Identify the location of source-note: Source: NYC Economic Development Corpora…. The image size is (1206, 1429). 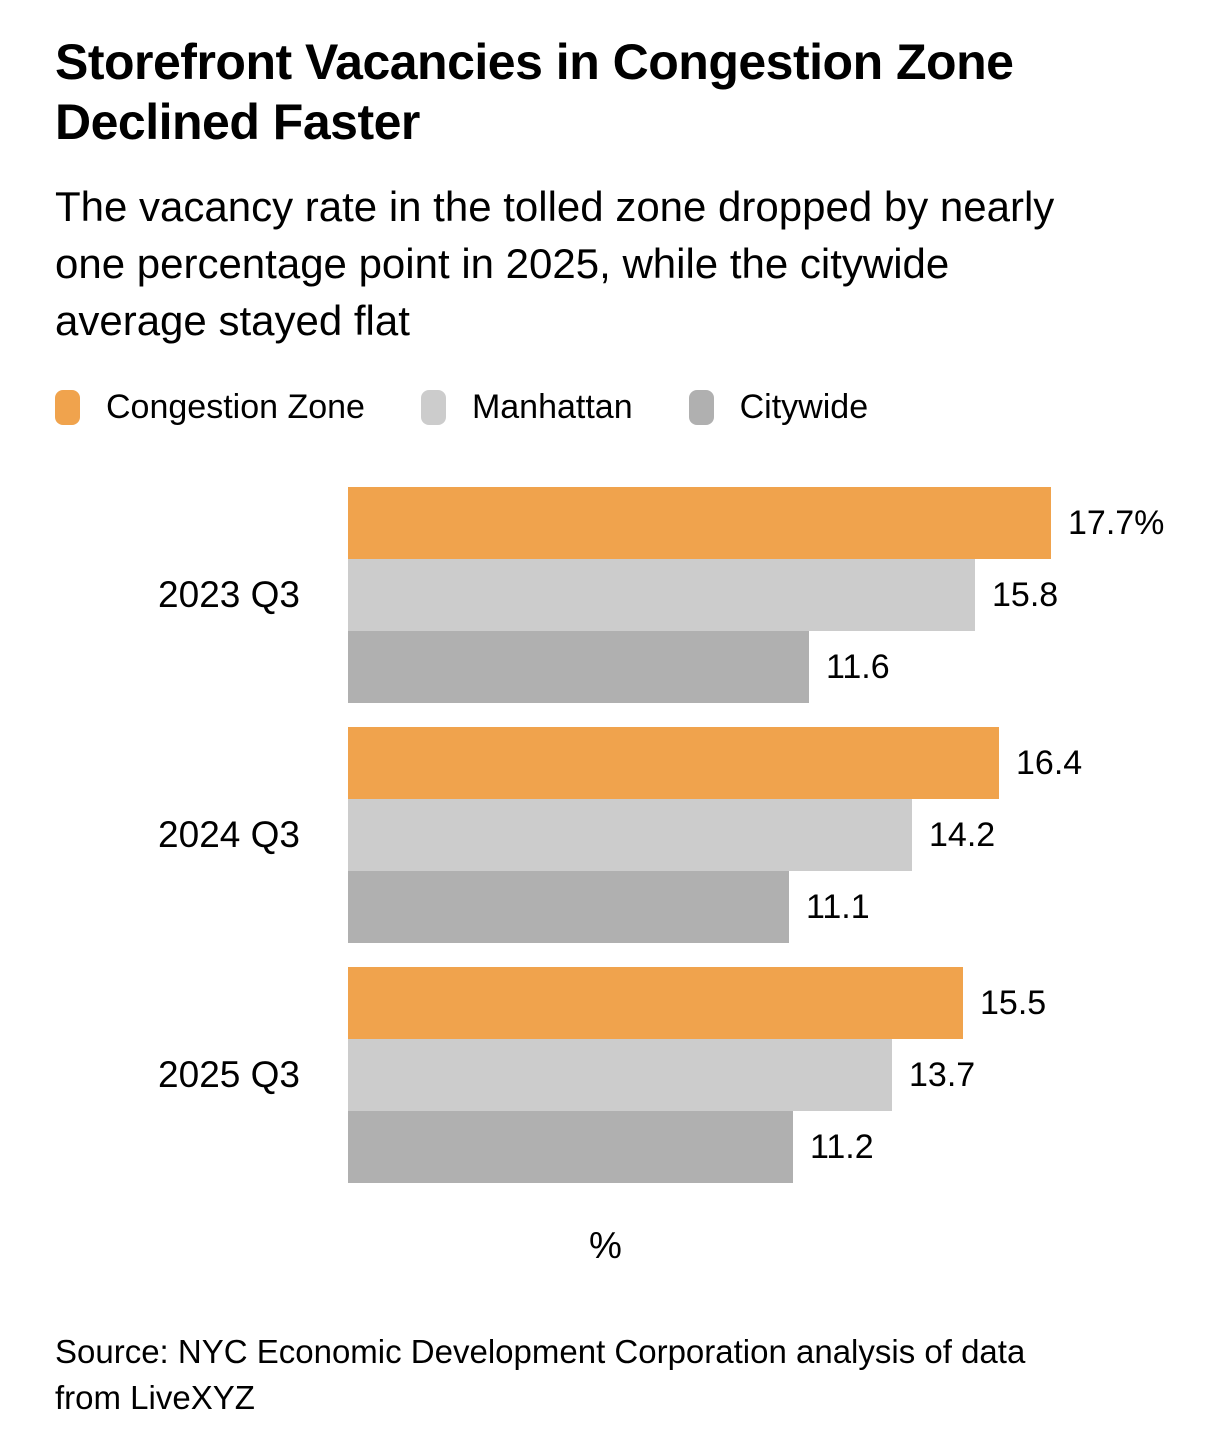
(540, 1374).